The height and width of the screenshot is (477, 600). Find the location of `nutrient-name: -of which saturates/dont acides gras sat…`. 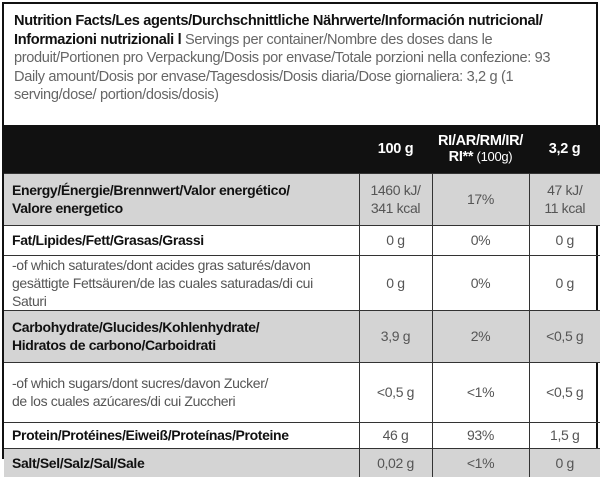

nutrient-name: -of which saturates/dont acides gras sat… is located at coordinates (181, 282).